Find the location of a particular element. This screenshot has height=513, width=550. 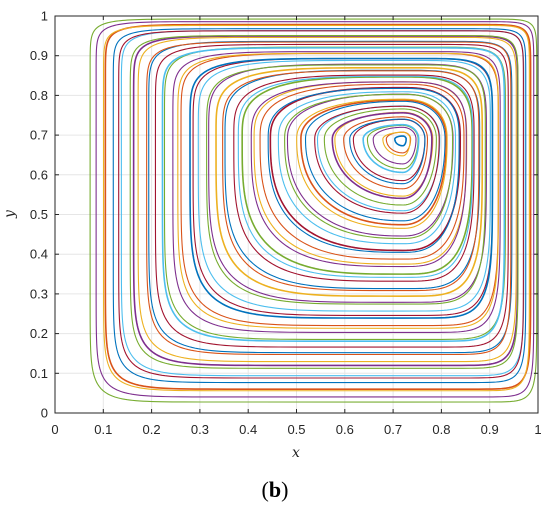

x-tick-label: 0.9 is located at coordinates (490, 429).